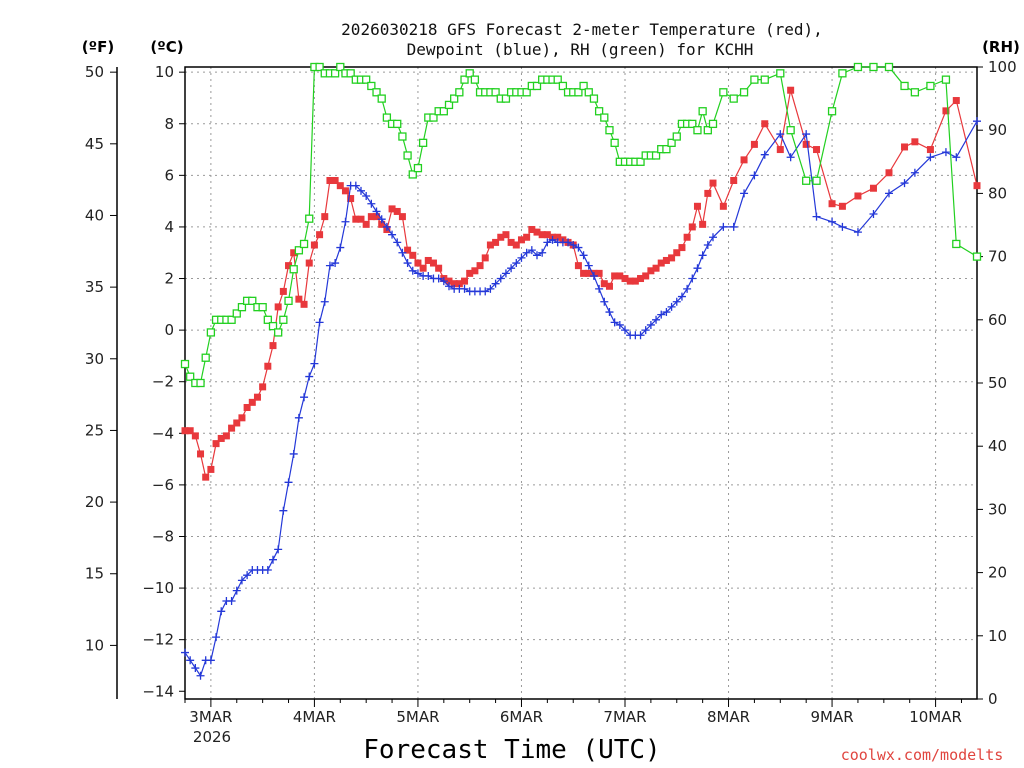 The height and width of the screenshot is (768, 1024). Describe the element at coordinates (169, 330) in the screenshot. I see `celsius-tick-label: 0` at that location.